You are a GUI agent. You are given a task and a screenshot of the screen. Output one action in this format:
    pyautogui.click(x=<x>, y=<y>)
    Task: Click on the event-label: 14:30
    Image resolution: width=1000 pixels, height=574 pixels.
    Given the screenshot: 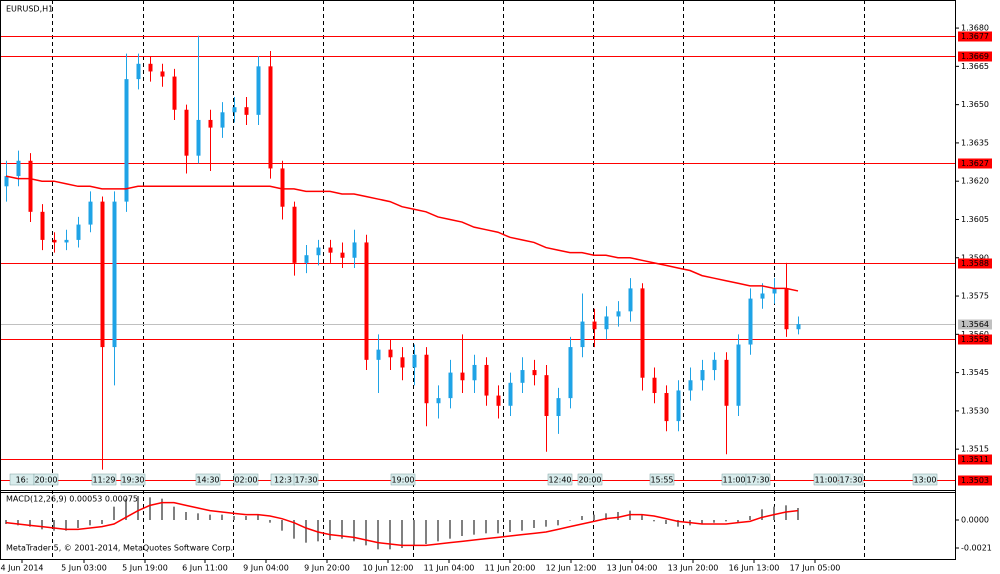 What is the action you would take?
    pyautogui.click(x=207, y=480)
    